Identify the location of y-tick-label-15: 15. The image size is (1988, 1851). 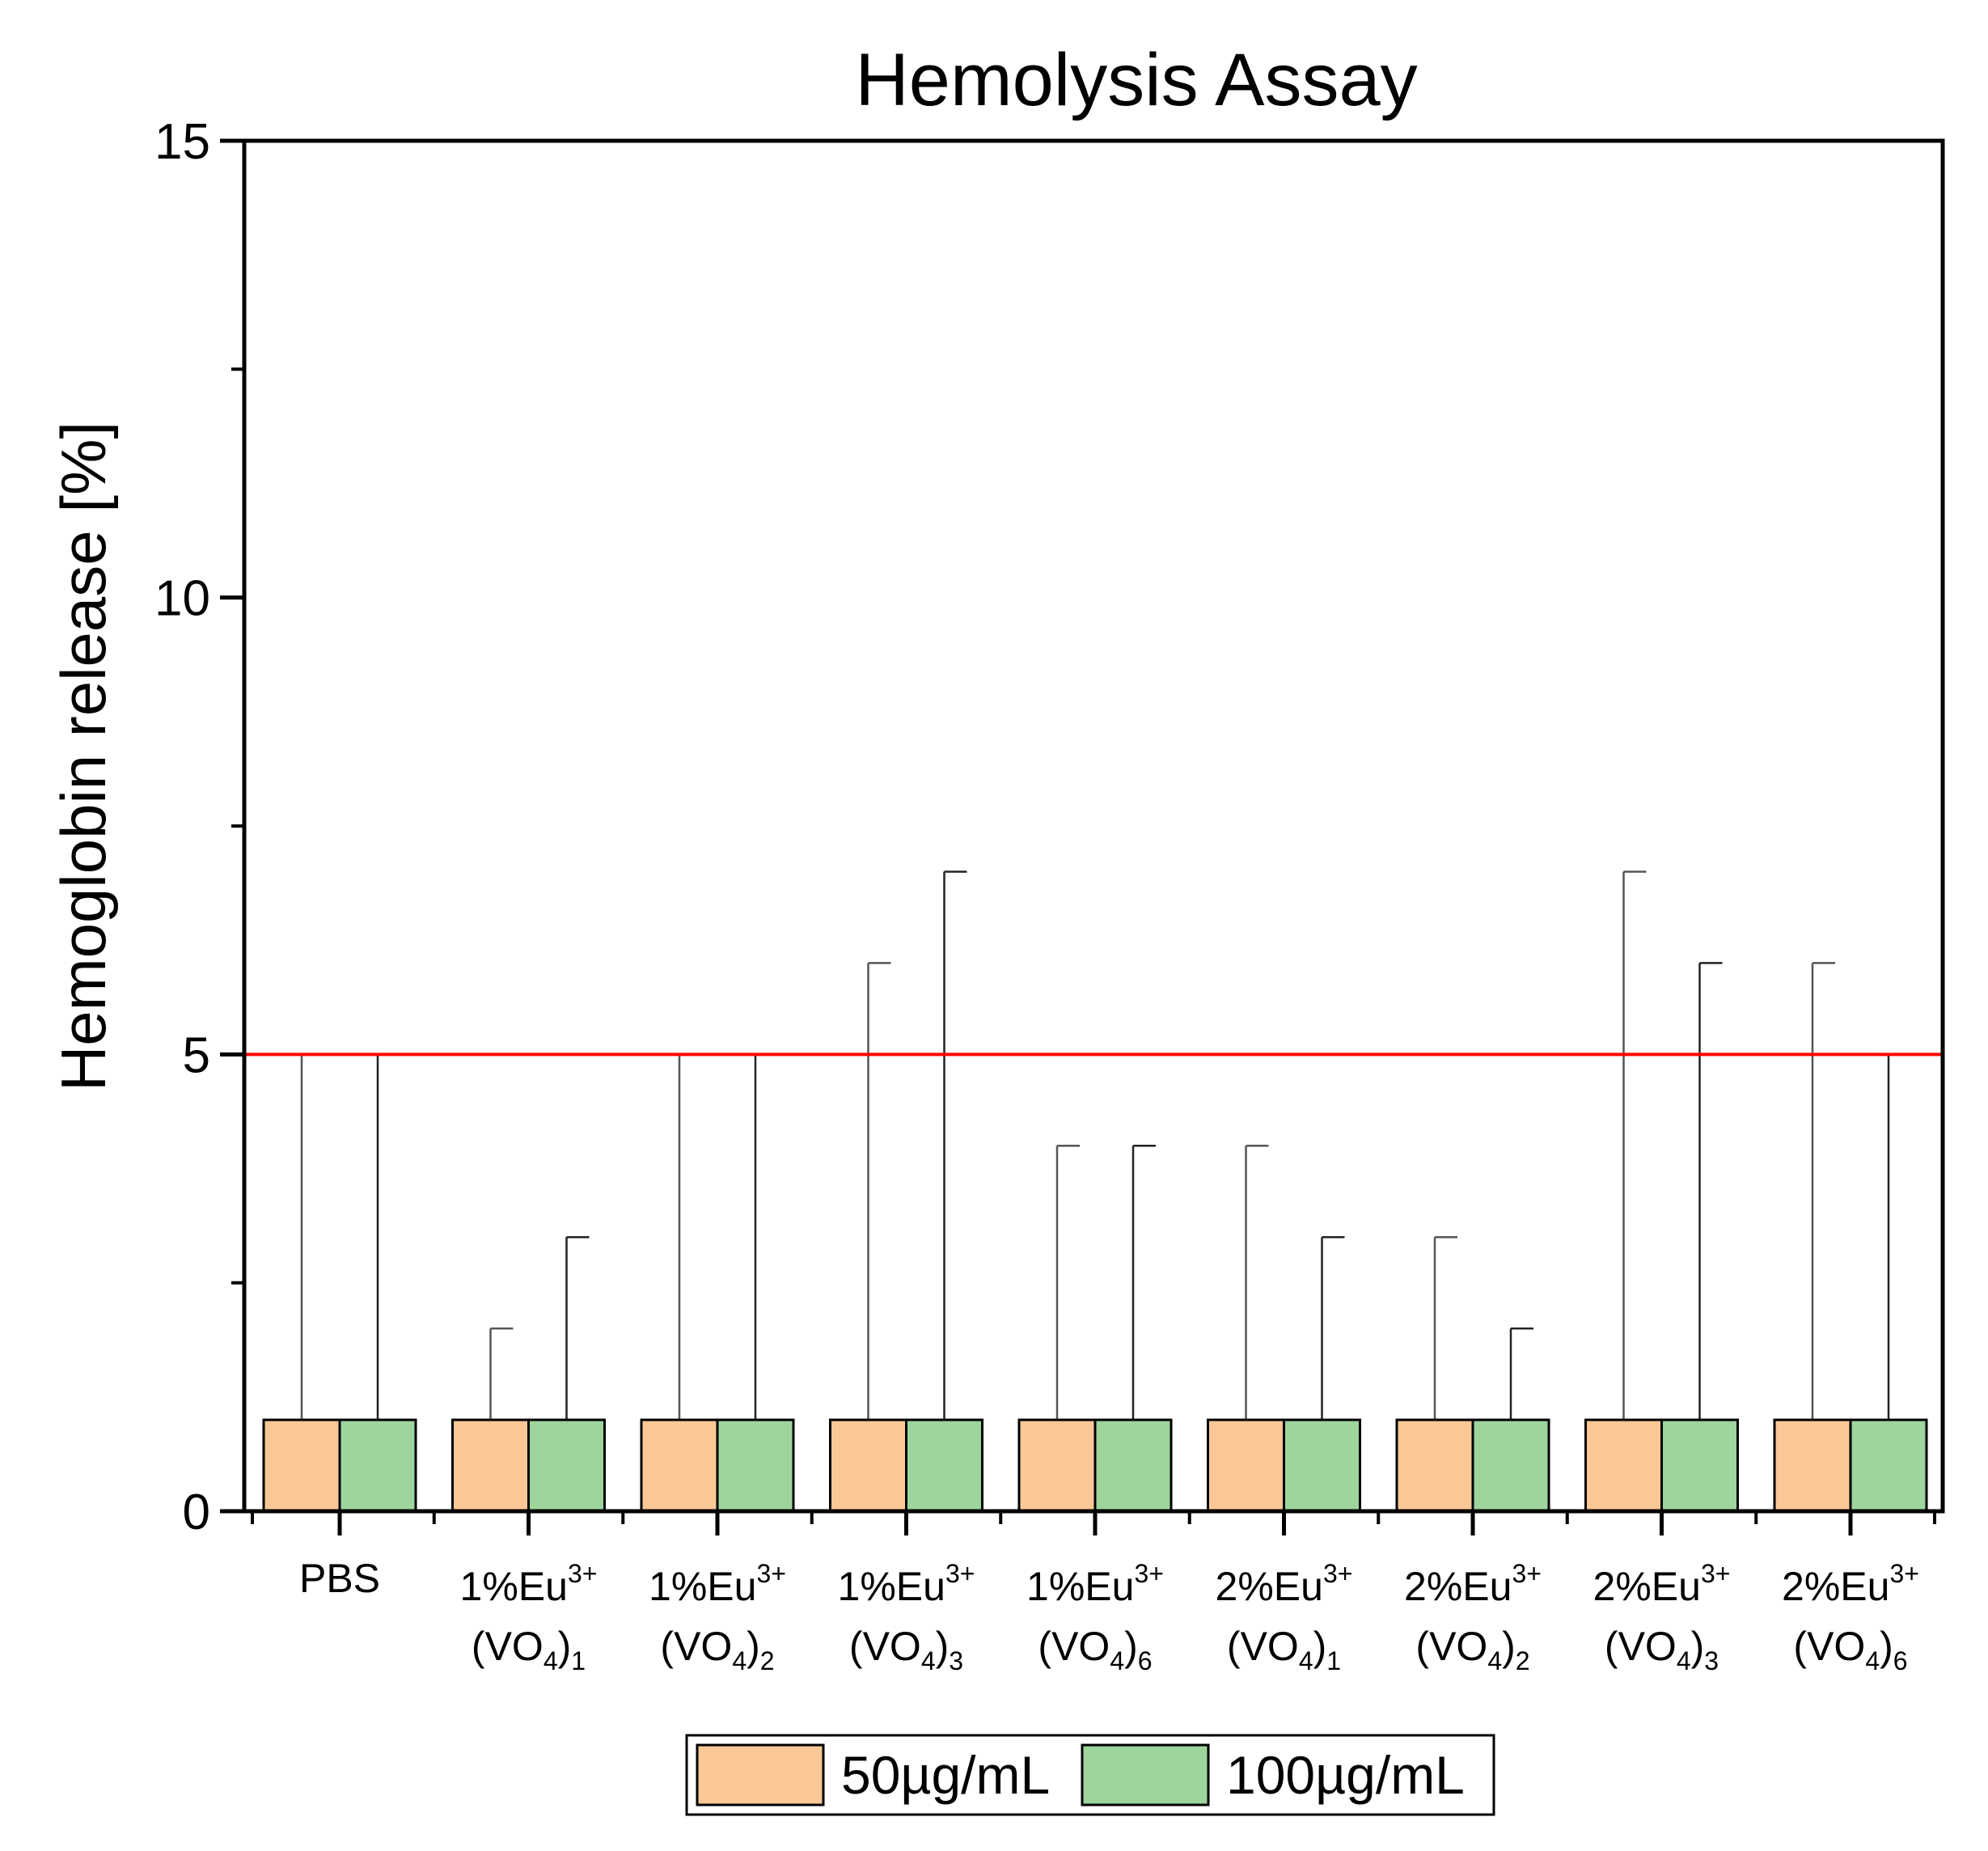
(182, 142).